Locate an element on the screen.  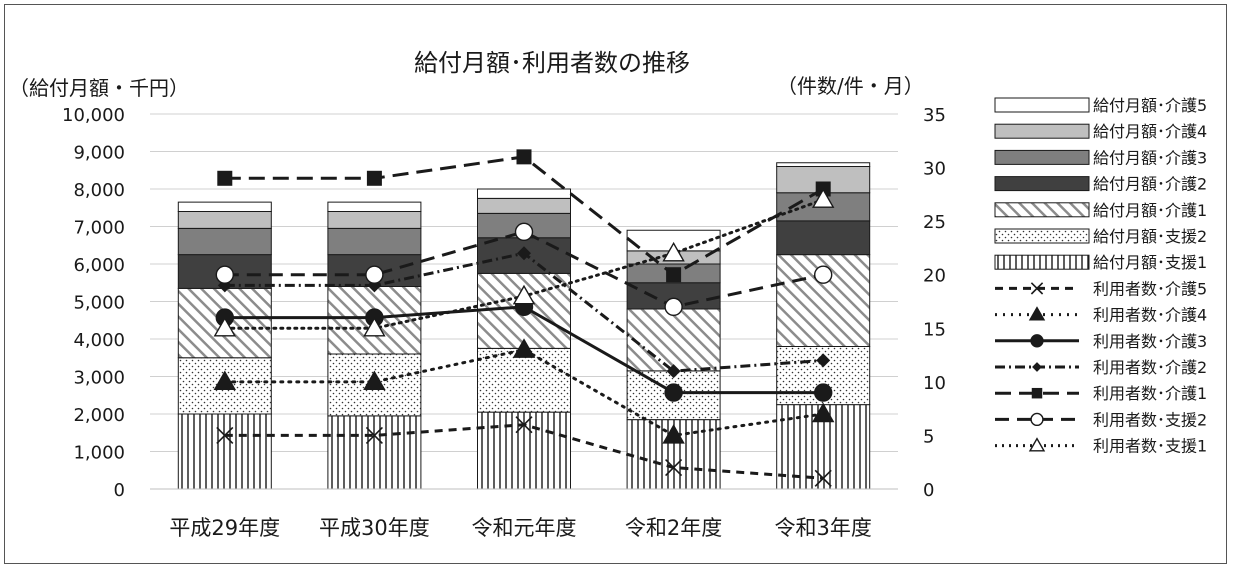
series-line is located at coordinates (524, 269).